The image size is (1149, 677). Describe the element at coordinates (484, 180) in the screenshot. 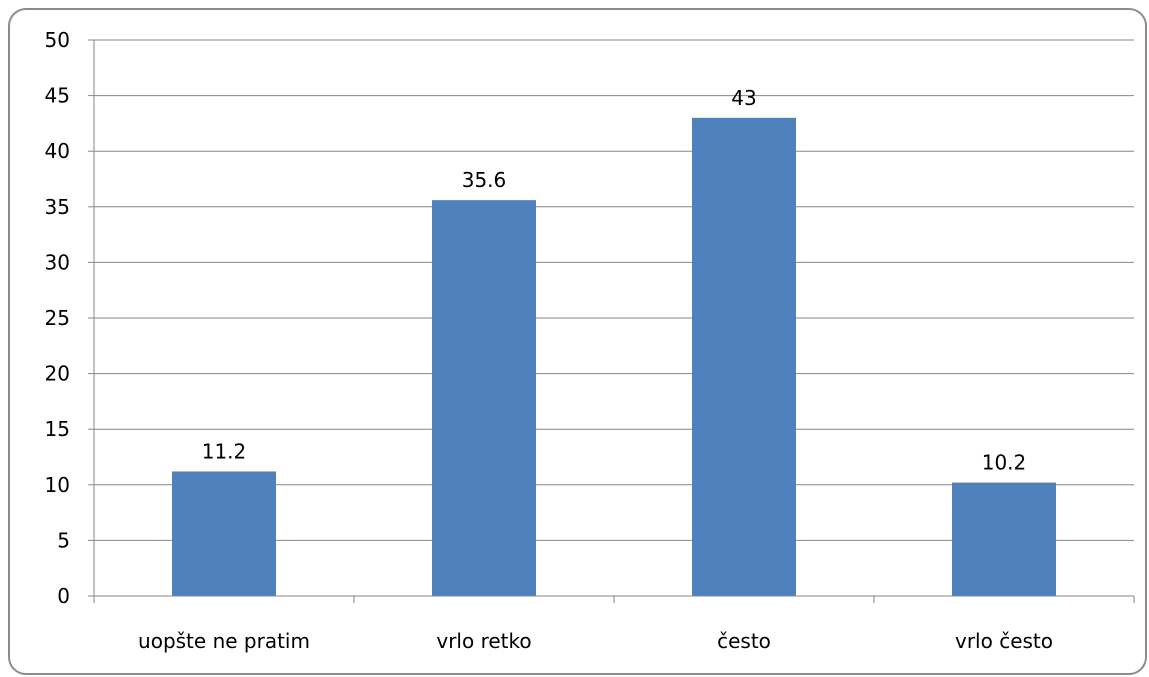

I see `data-label: 35.6` at that location.